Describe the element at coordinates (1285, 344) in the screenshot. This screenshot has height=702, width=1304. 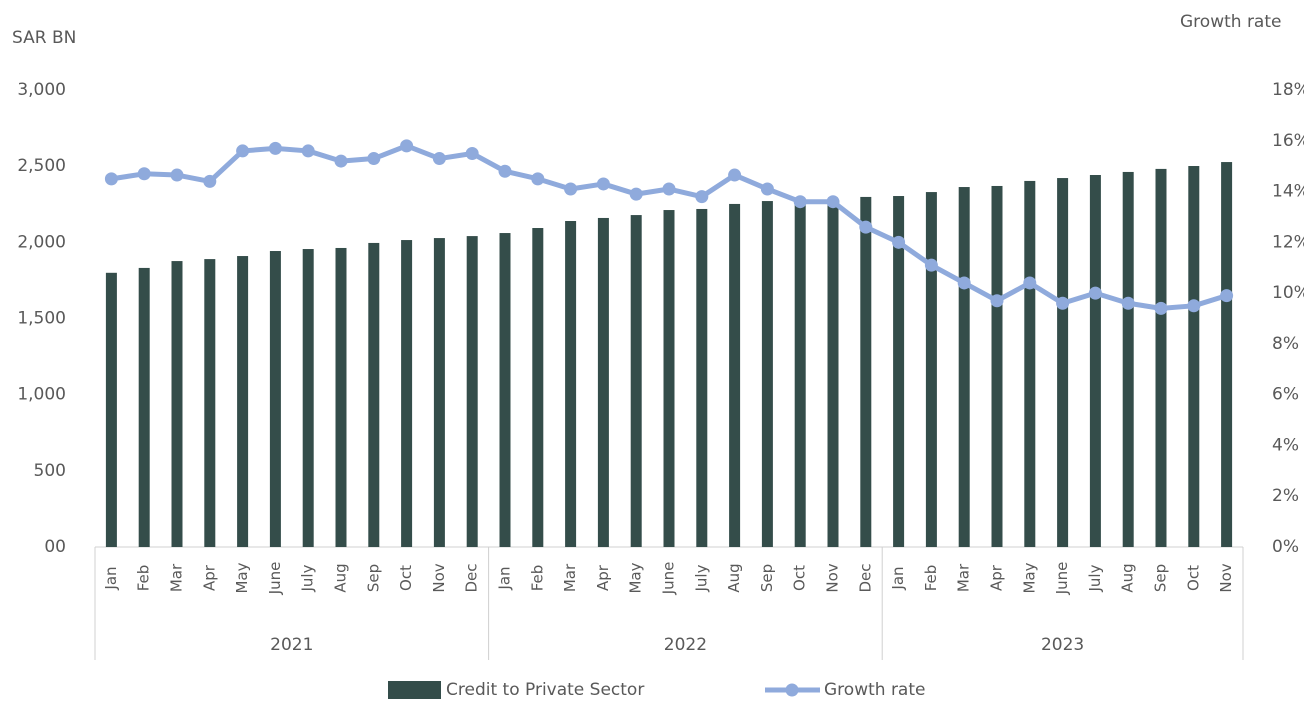
I see `y2-tick-label: 8%` at that location.